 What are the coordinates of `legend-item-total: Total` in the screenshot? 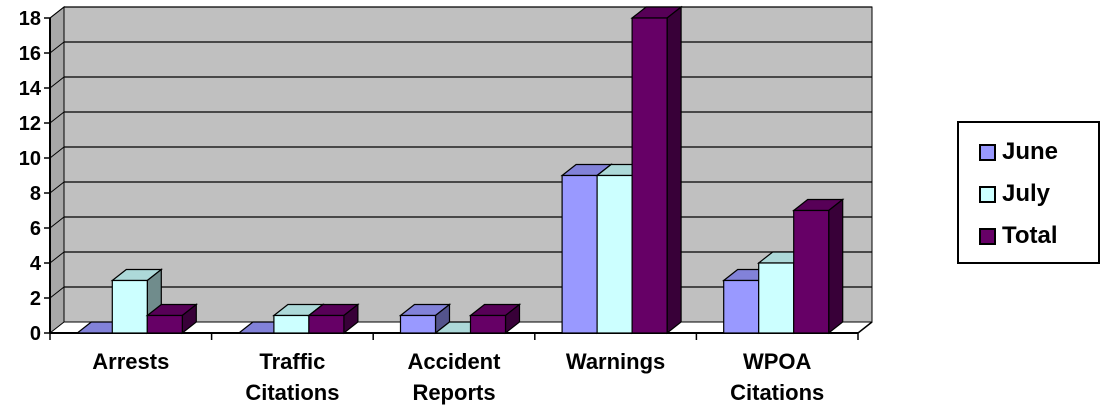 It's located at (1018, 235).